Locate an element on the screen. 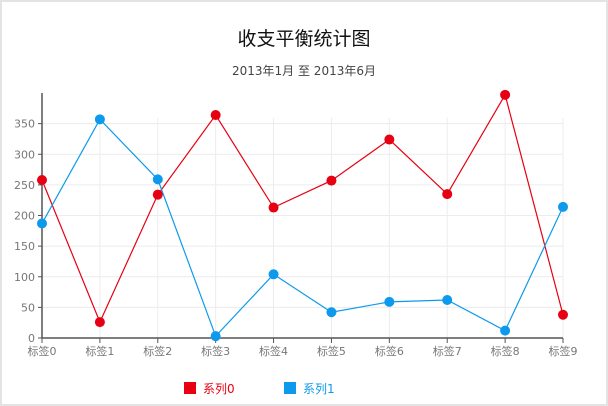 The height and width of the screenshot is (406, 608). x-tick-label-8: 标签8 is located at coordinates (505, 351).